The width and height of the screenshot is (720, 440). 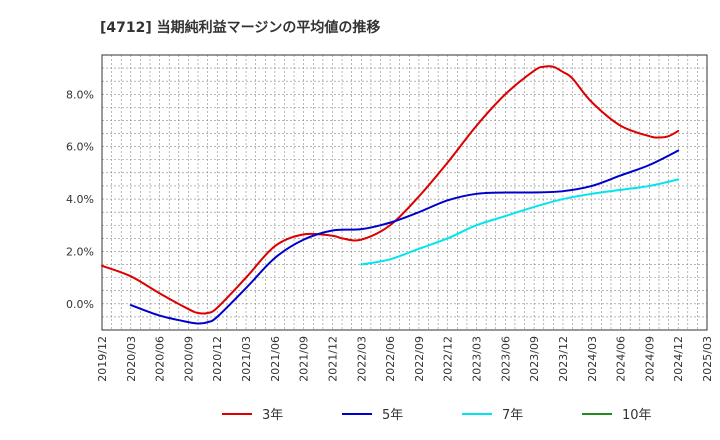 I want to click on x-tick-label: 2021/03, so click(x=246, y=359).